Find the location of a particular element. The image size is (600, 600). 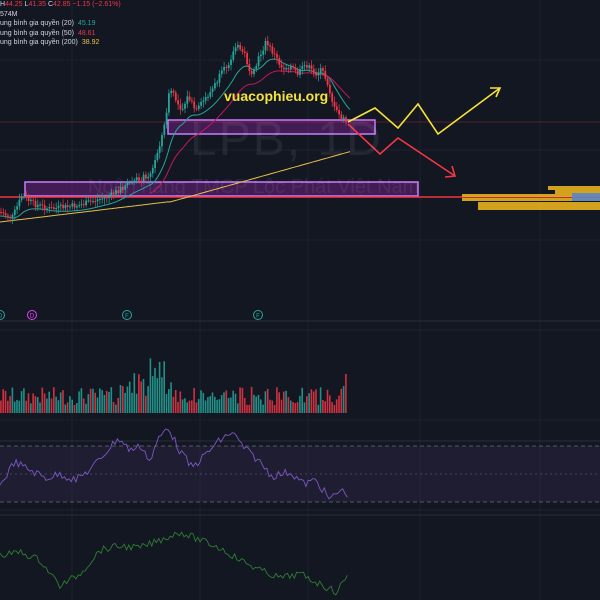

legend-ema20: ung bình gia quyền (20) 45.19 is located at coordinates (48, 23).